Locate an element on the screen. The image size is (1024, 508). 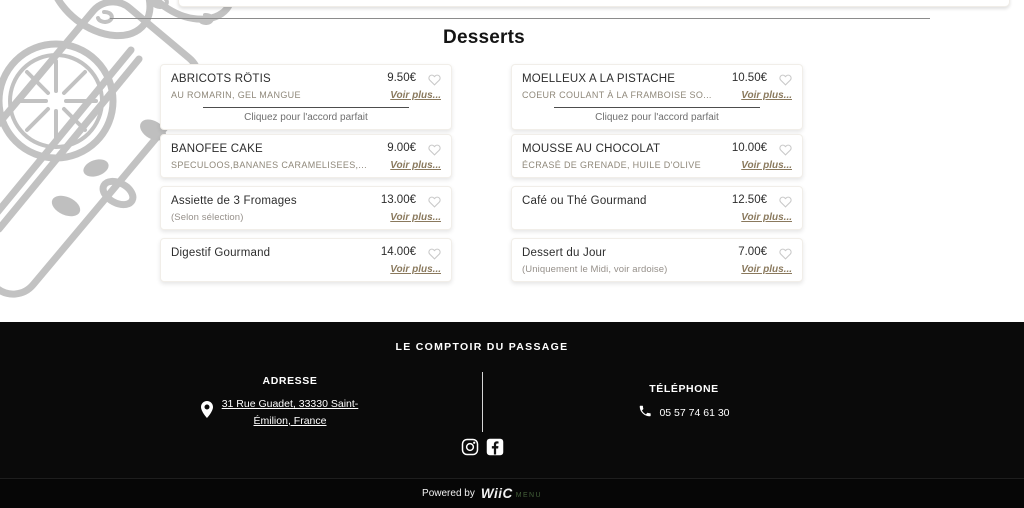
dish-description: ÉCRASÉ DE GRENADE, HUILE D'OLIVE is located at coordinates (611, 165).